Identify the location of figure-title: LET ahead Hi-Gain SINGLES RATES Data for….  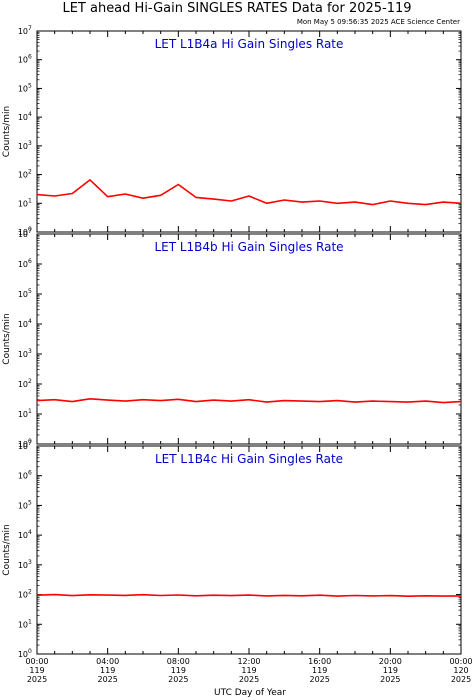
(236, 8).